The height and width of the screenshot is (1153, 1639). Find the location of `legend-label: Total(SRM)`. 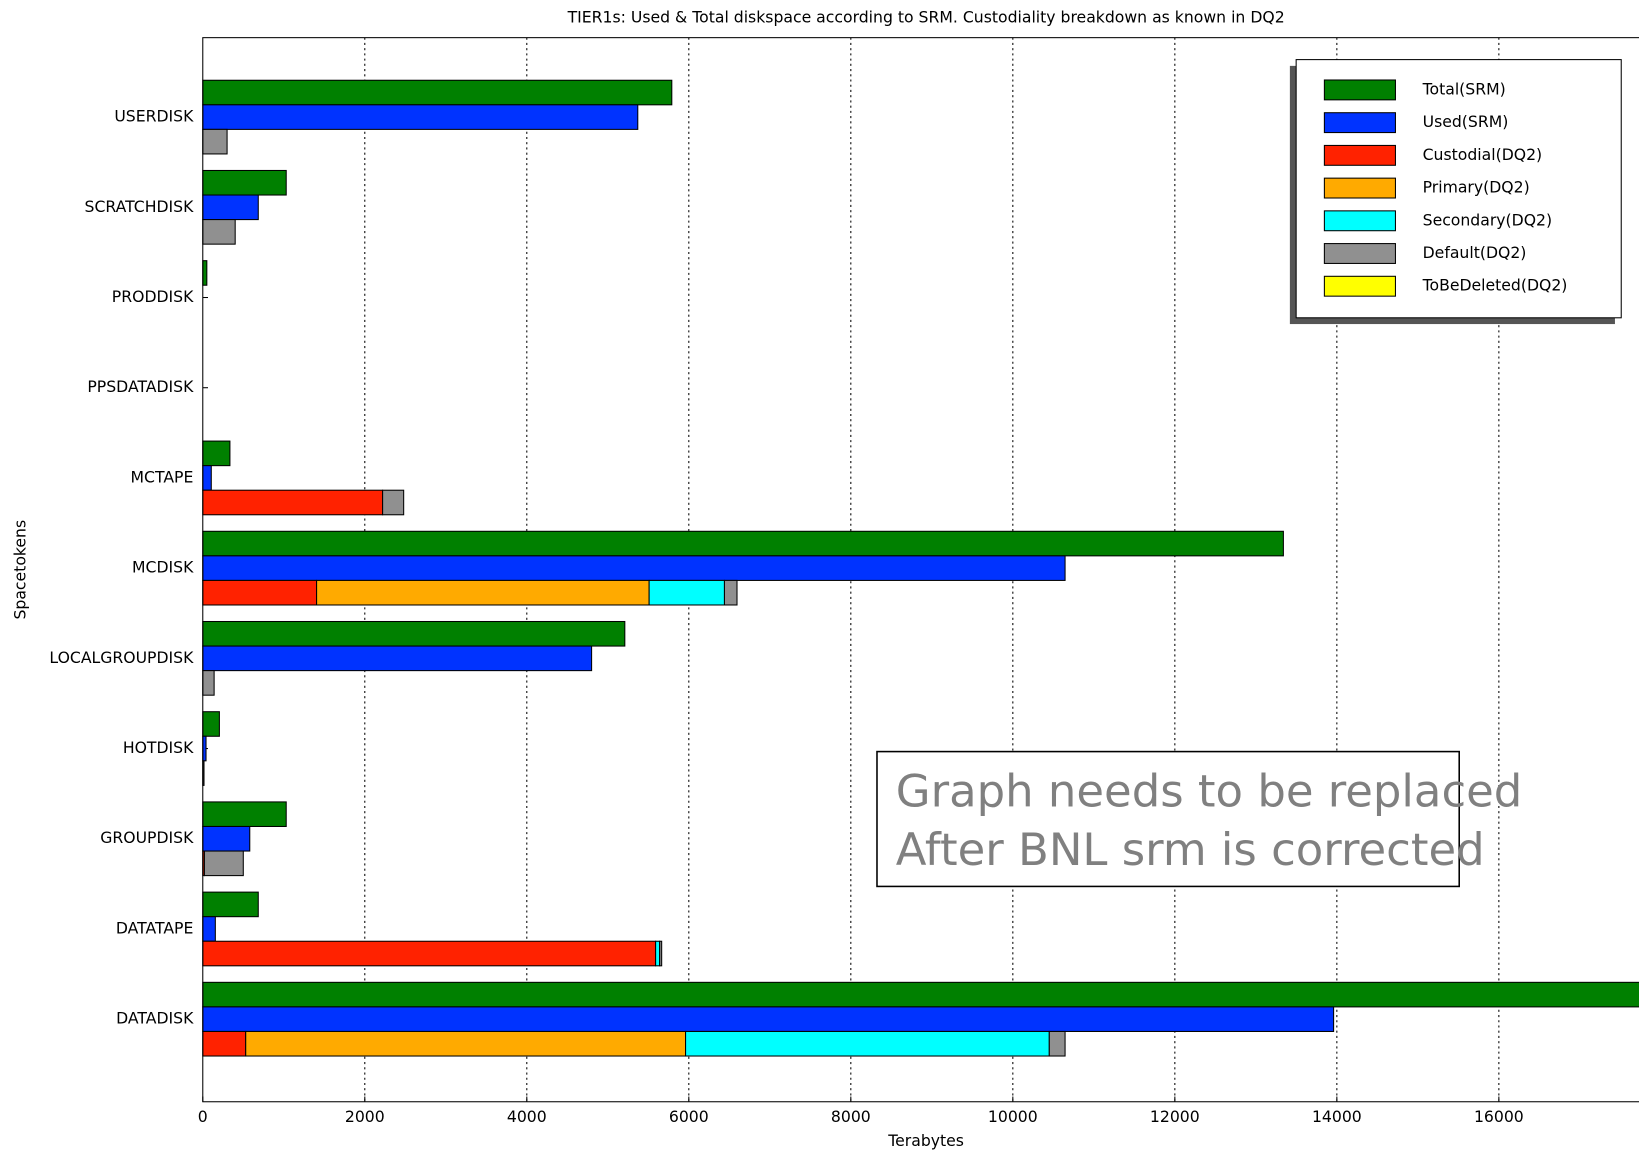

legend-label: Total(SRM) is located at coordinates (1464, 88).